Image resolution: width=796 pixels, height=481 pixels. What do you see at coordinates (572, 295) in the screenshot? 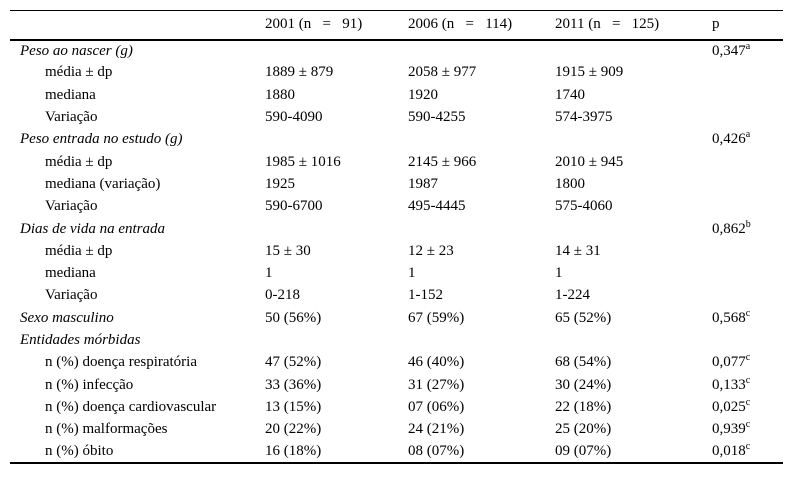
I see `value-cell-2011: 1-224` at bounding box center [572, 295].